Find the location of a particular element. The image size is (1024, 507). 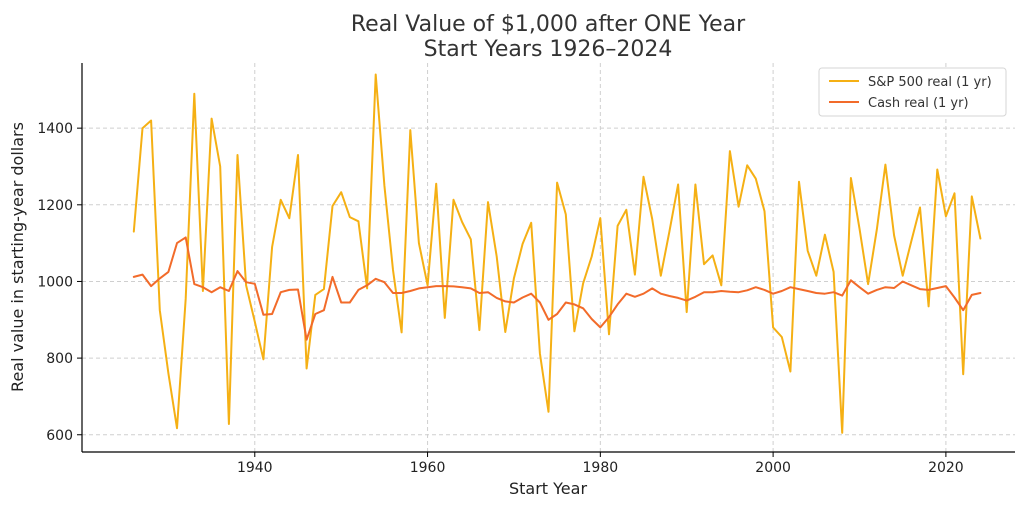

x-axis-label: Start Year is located at coordinates (548, 488).